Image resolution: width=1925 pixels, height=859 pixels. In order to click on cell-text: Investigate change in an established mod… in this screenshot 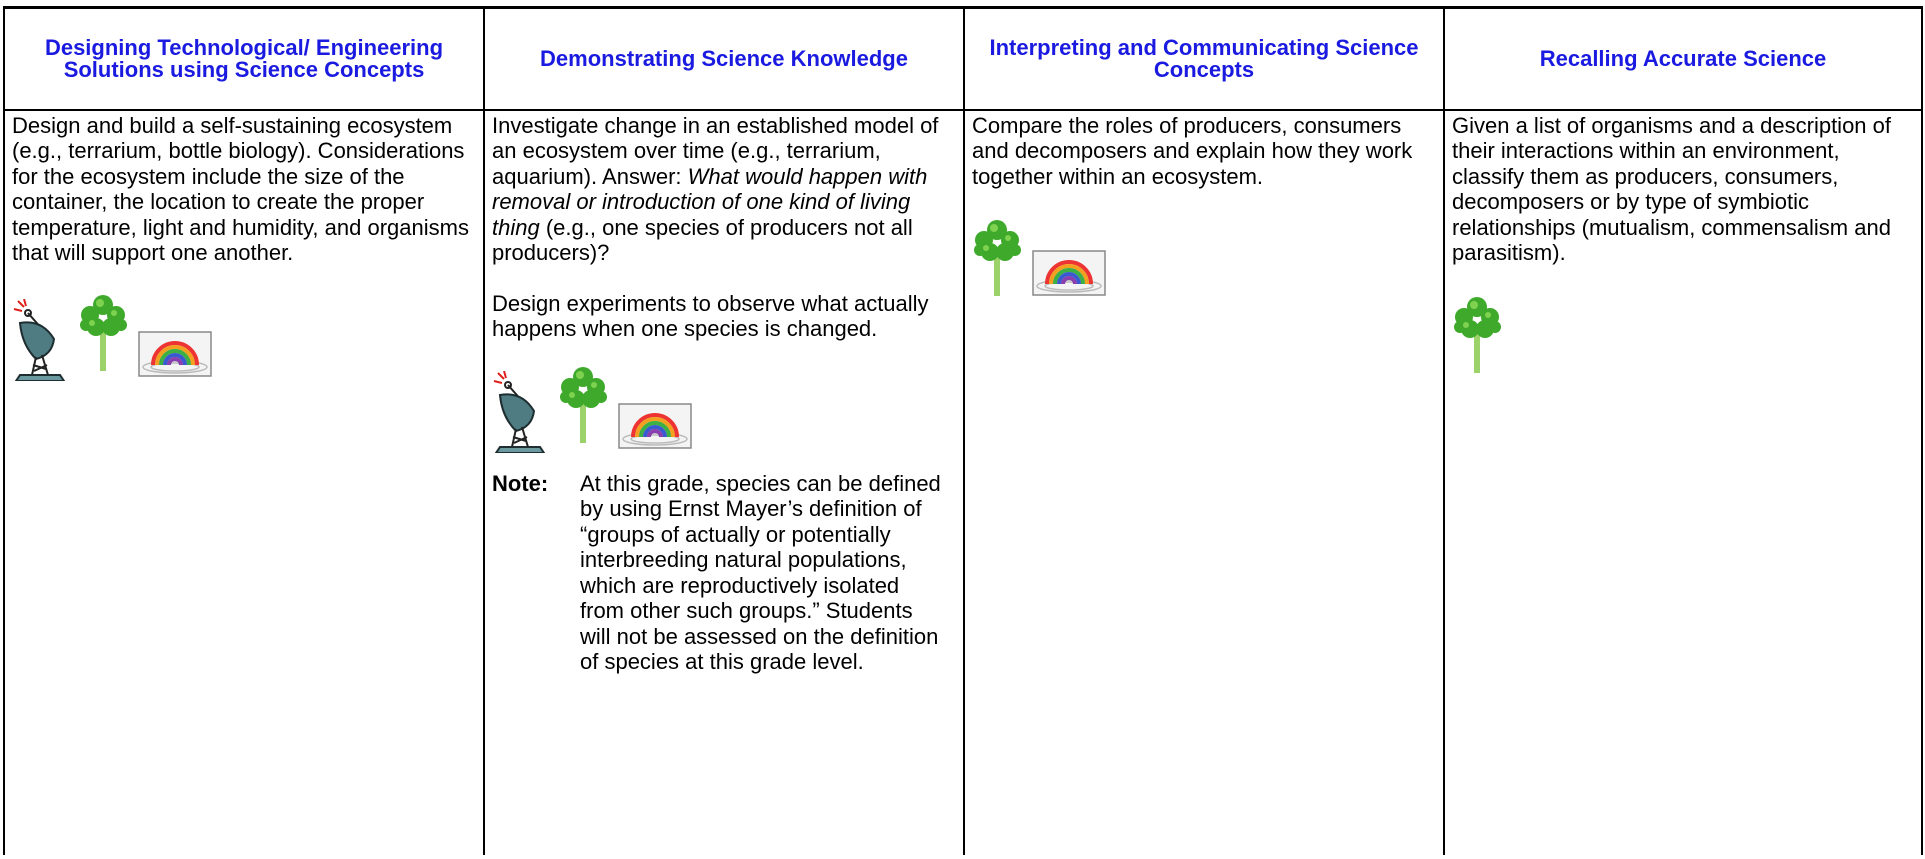, I will do `click(723, 189)`.